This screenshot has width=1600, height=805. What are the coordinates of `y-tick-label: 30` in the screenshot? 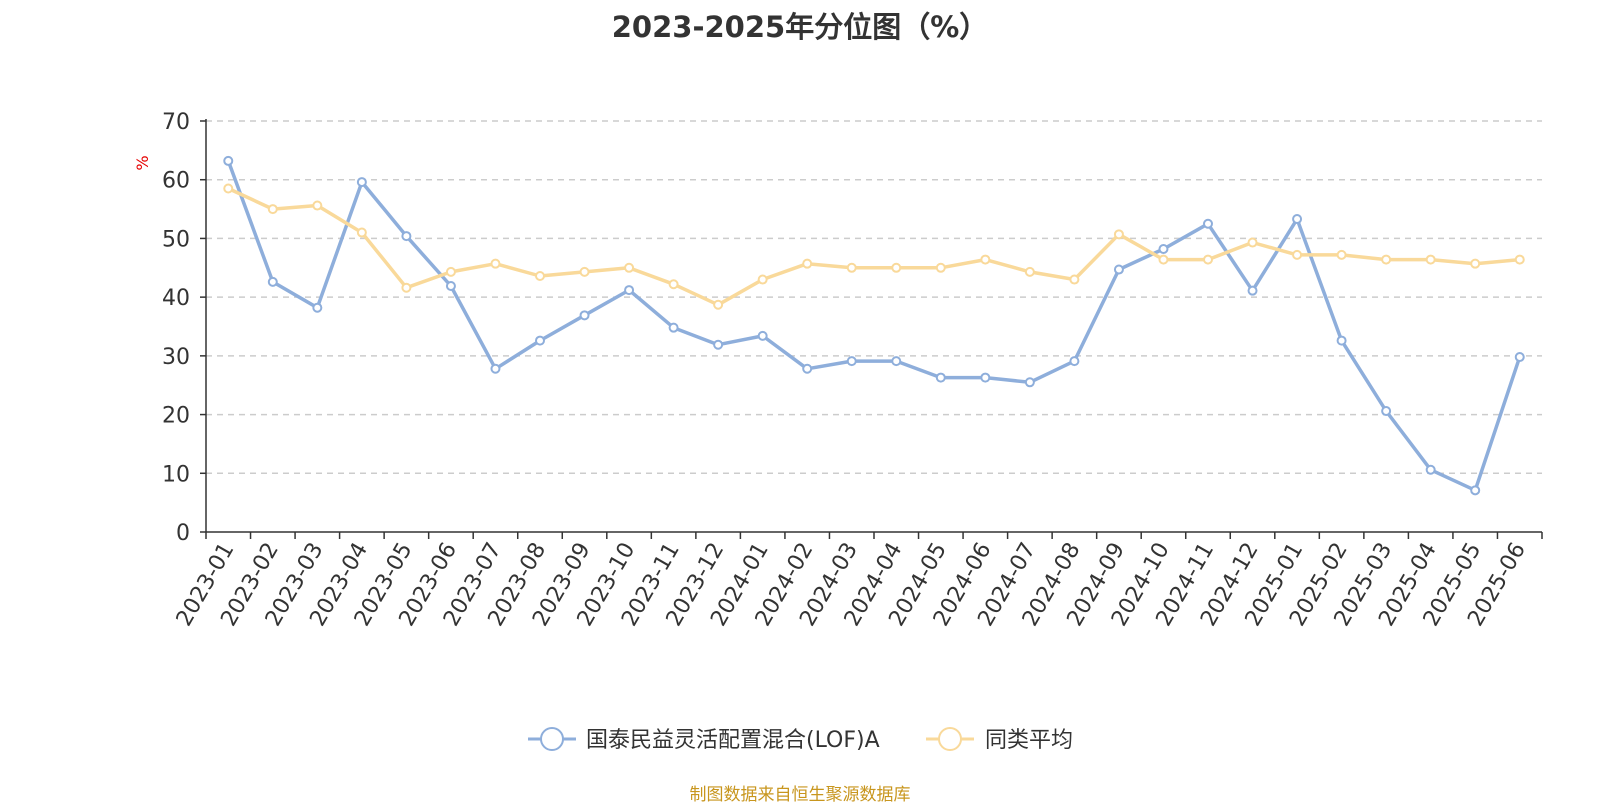 It's located at (176, 357).